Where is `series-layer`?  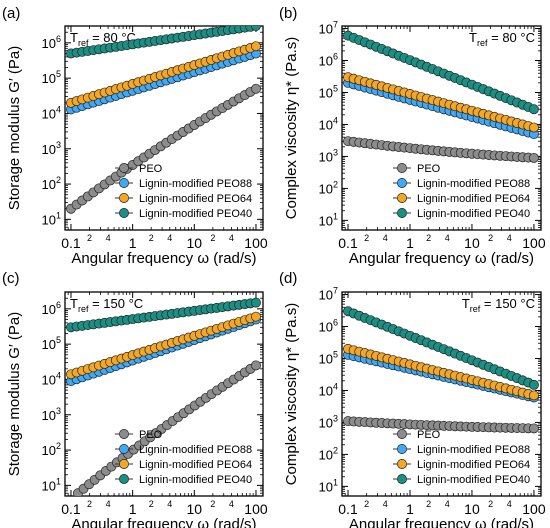 series-layer is located at coordinates (441, 96).